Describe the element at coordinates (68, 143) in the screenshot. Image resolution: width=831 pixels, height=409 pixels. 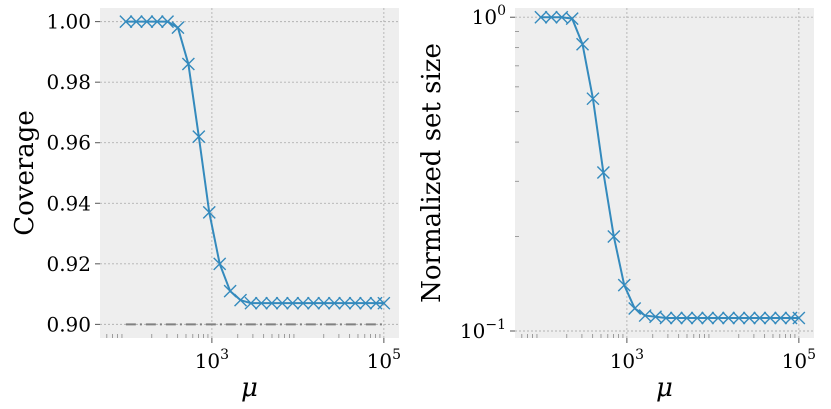
I see `y-tick-label: 0.96` at that location.